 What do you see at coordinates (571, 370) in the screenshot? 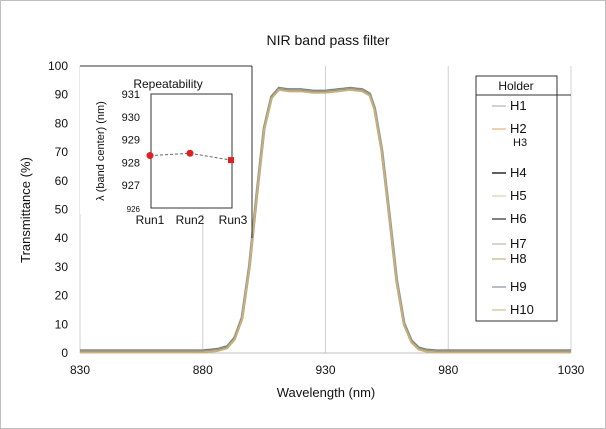
I see `x-tick-label: 1030` at bounding box center [571, 370].